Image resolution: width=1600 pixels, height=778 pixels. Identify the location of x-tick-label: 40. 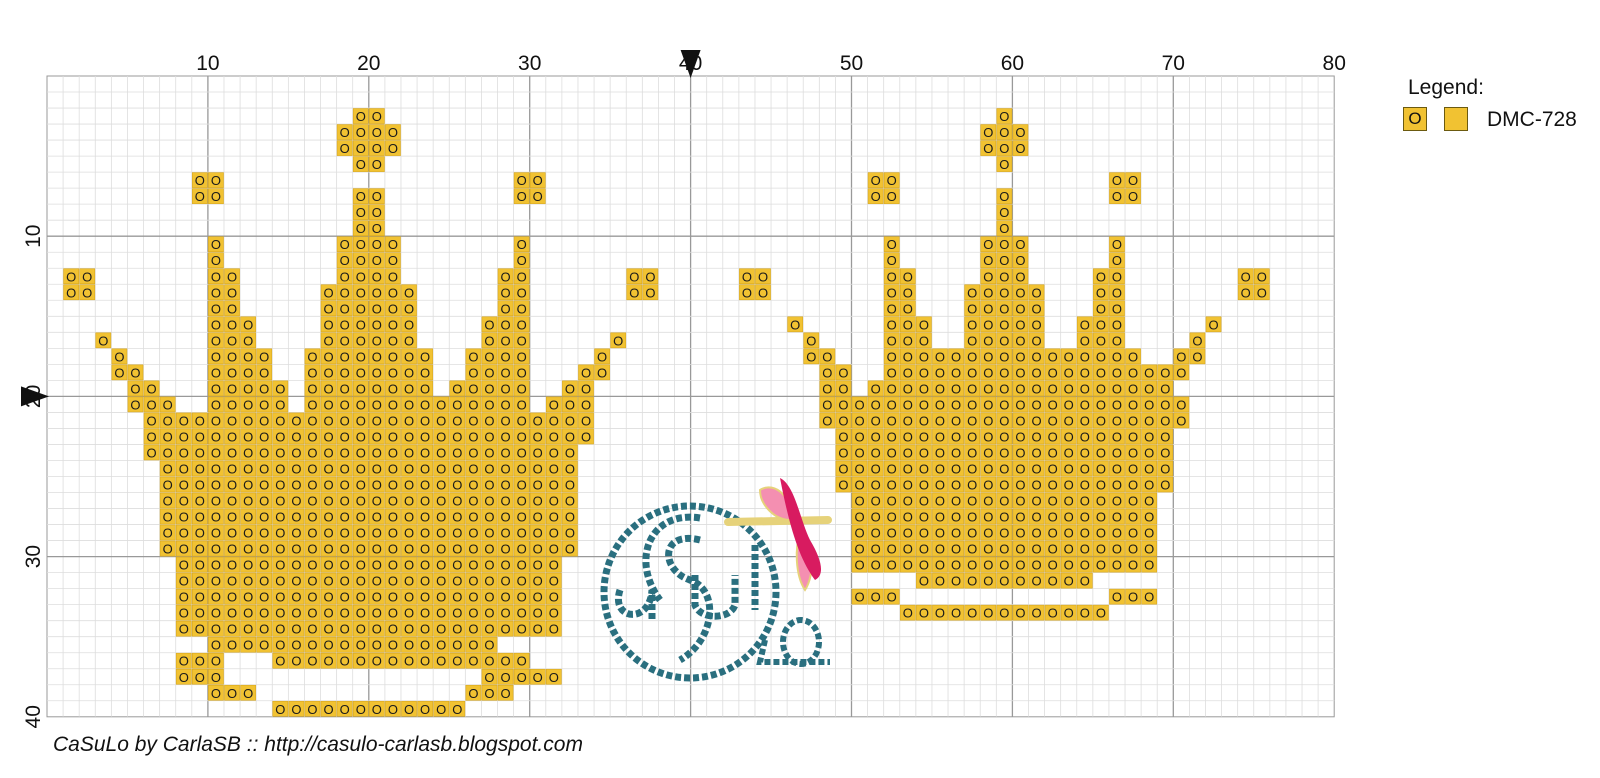
(690, 63).